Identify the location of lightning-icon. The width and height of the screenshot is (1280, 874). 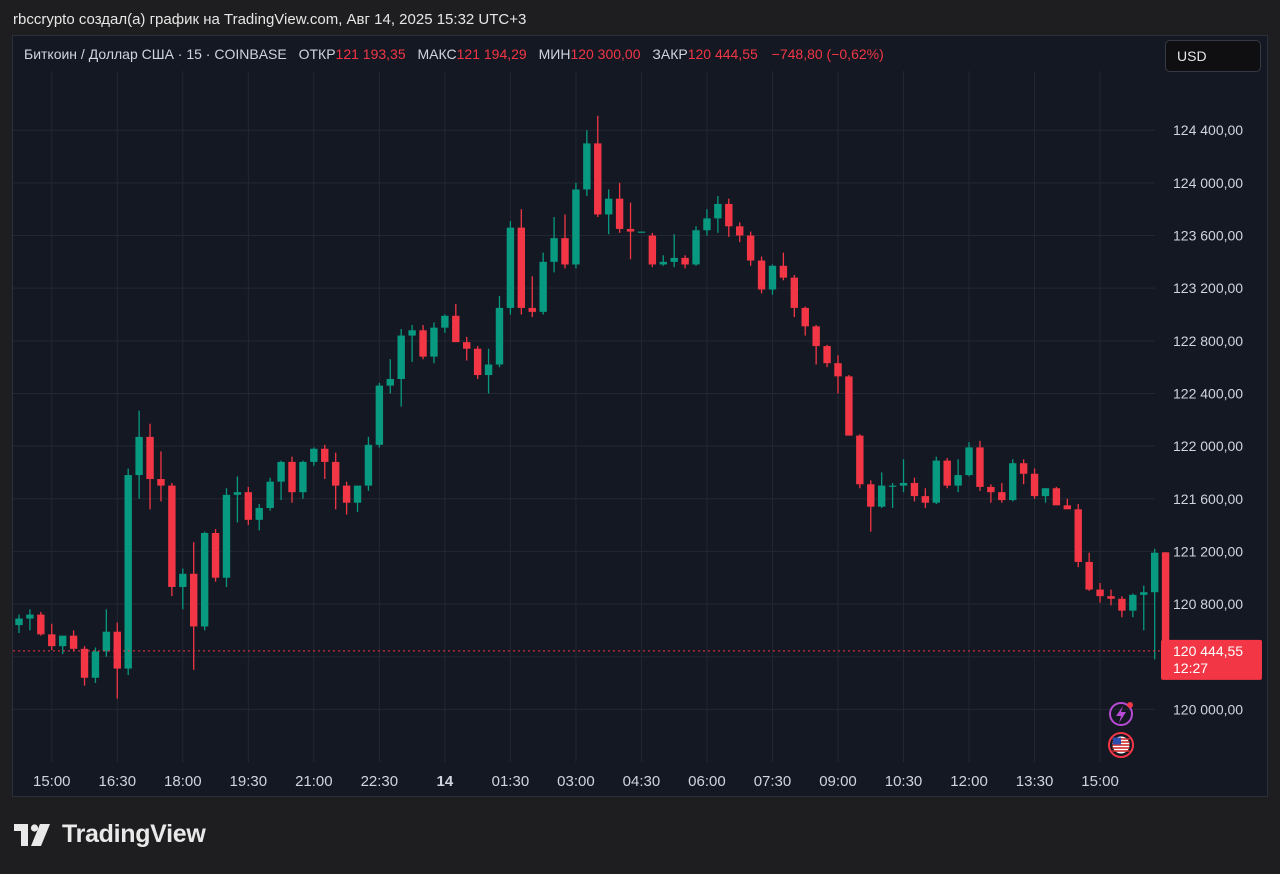
(1121, 714).